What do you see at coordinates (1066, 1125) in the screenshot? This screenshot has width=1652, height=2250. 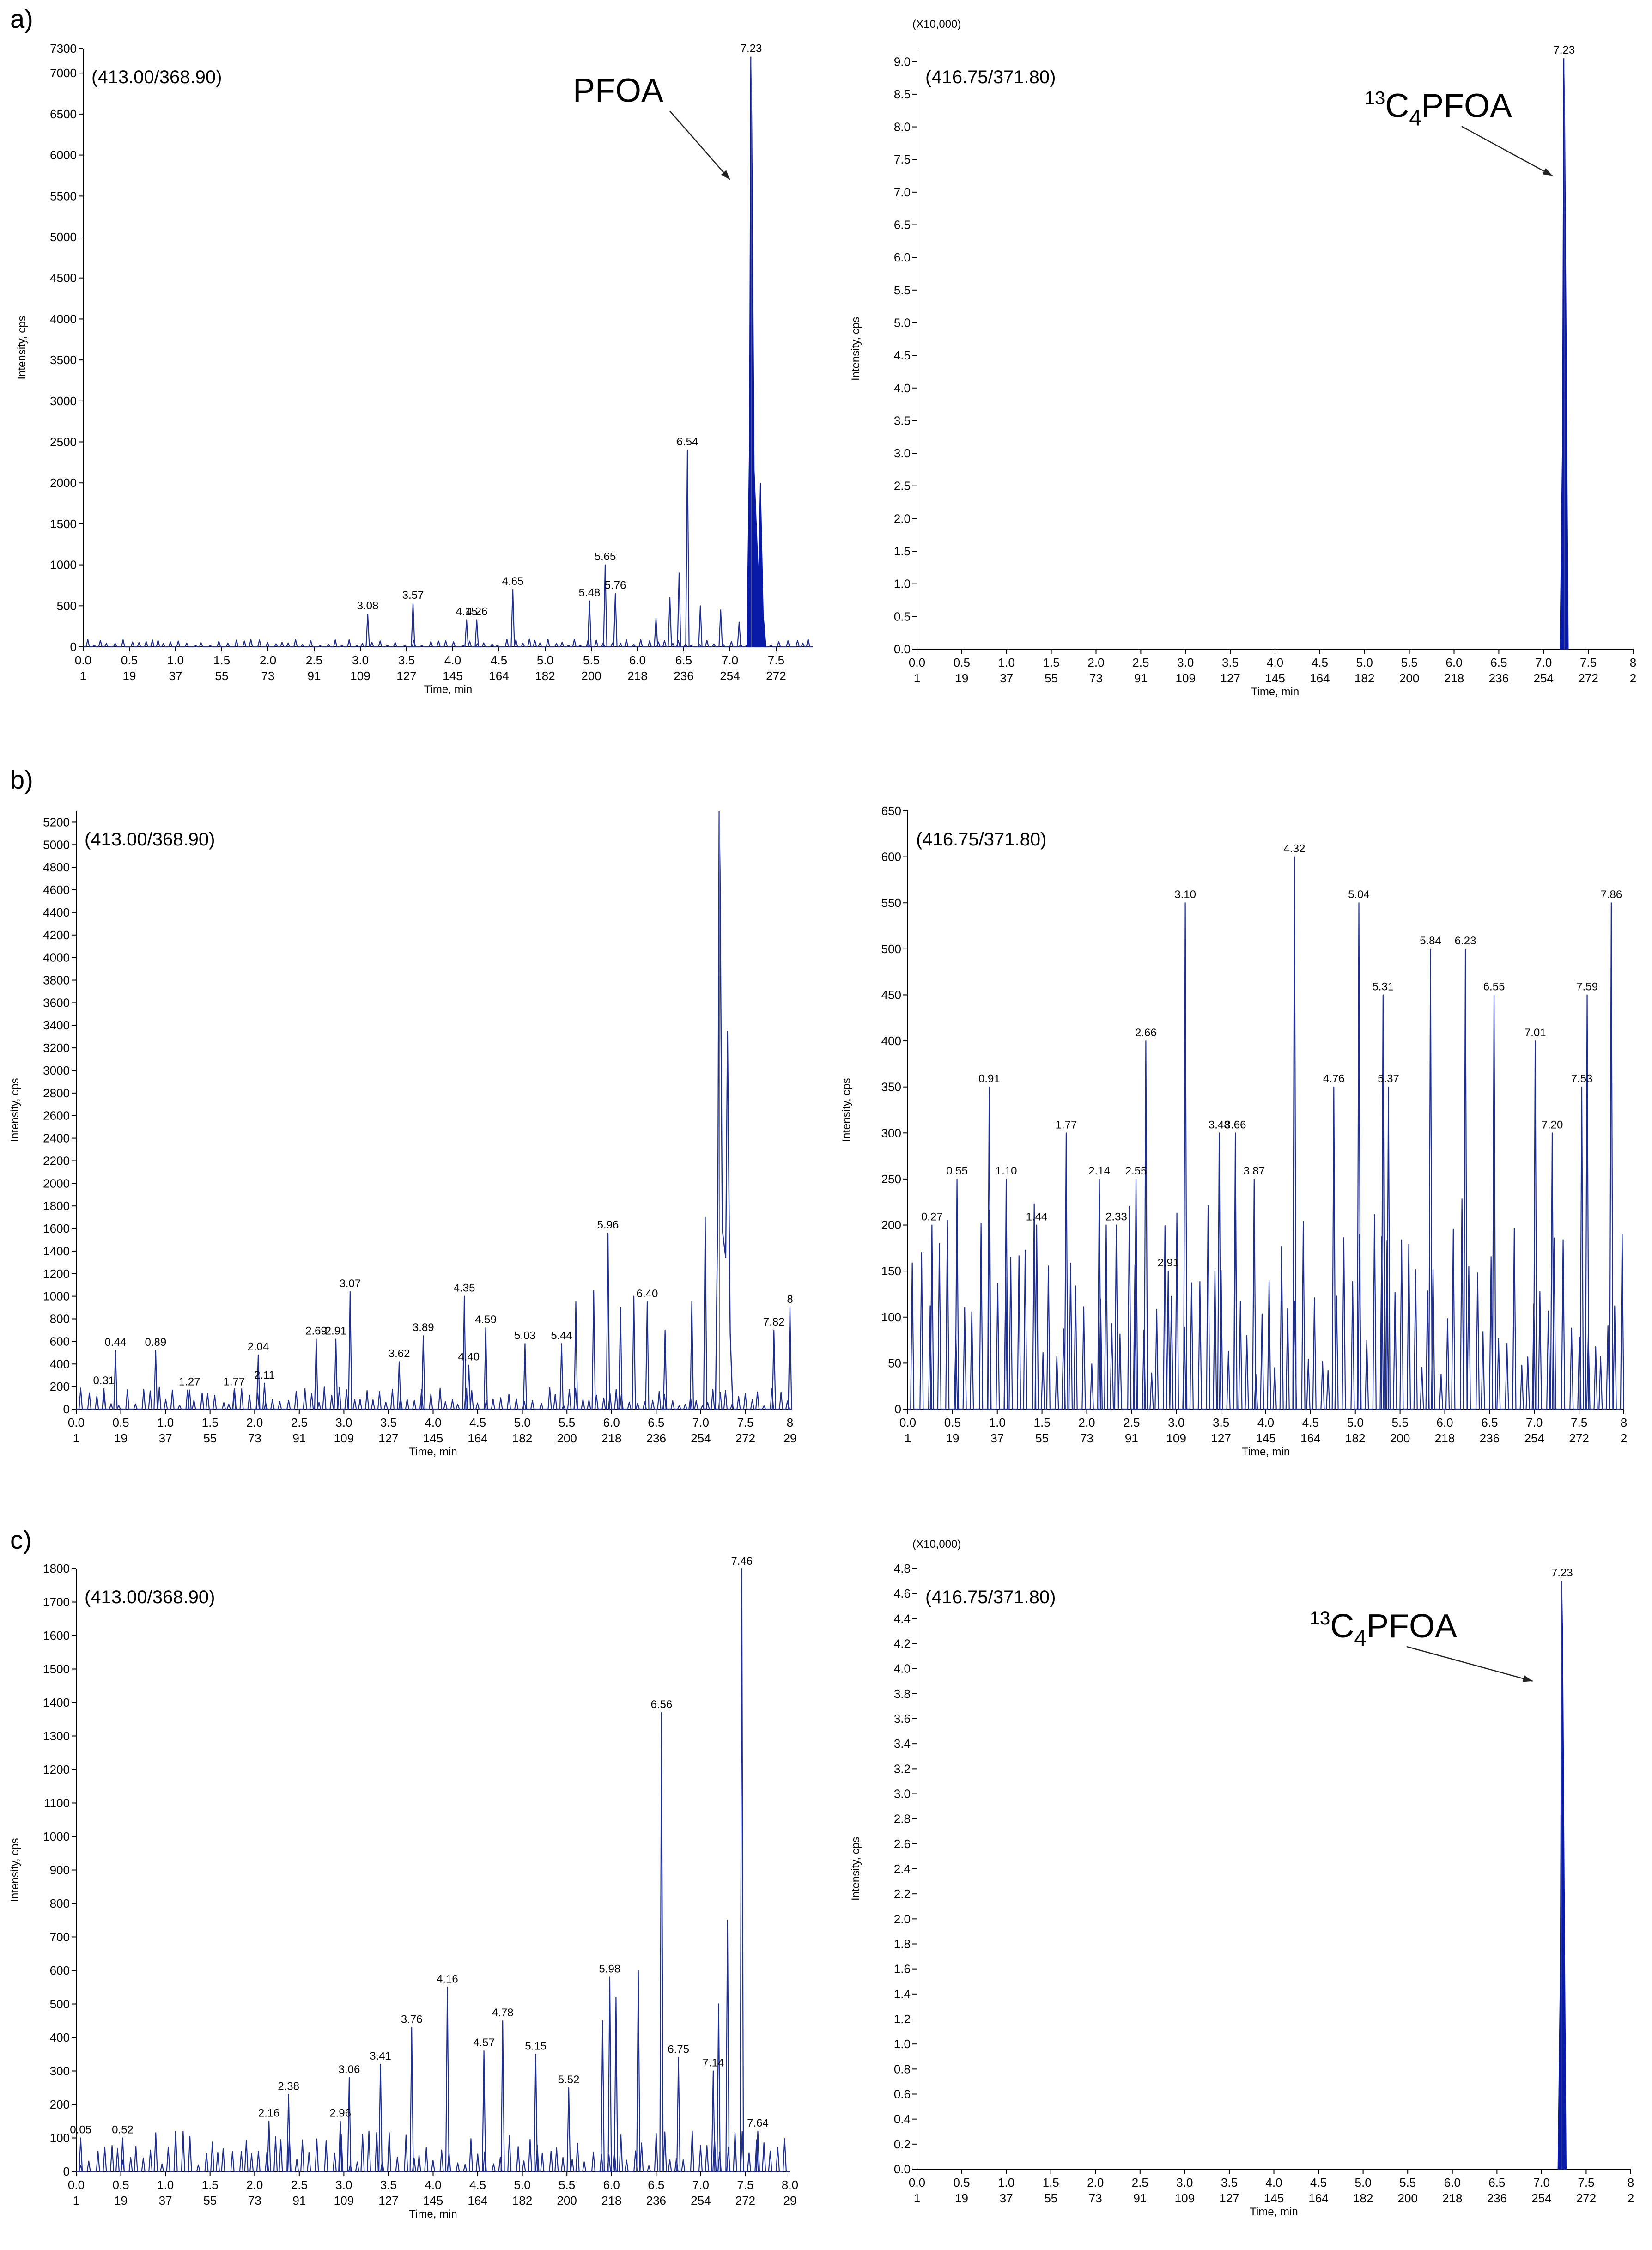 I see `peak-label: 1.77` at bounding box center [1066, 1125].